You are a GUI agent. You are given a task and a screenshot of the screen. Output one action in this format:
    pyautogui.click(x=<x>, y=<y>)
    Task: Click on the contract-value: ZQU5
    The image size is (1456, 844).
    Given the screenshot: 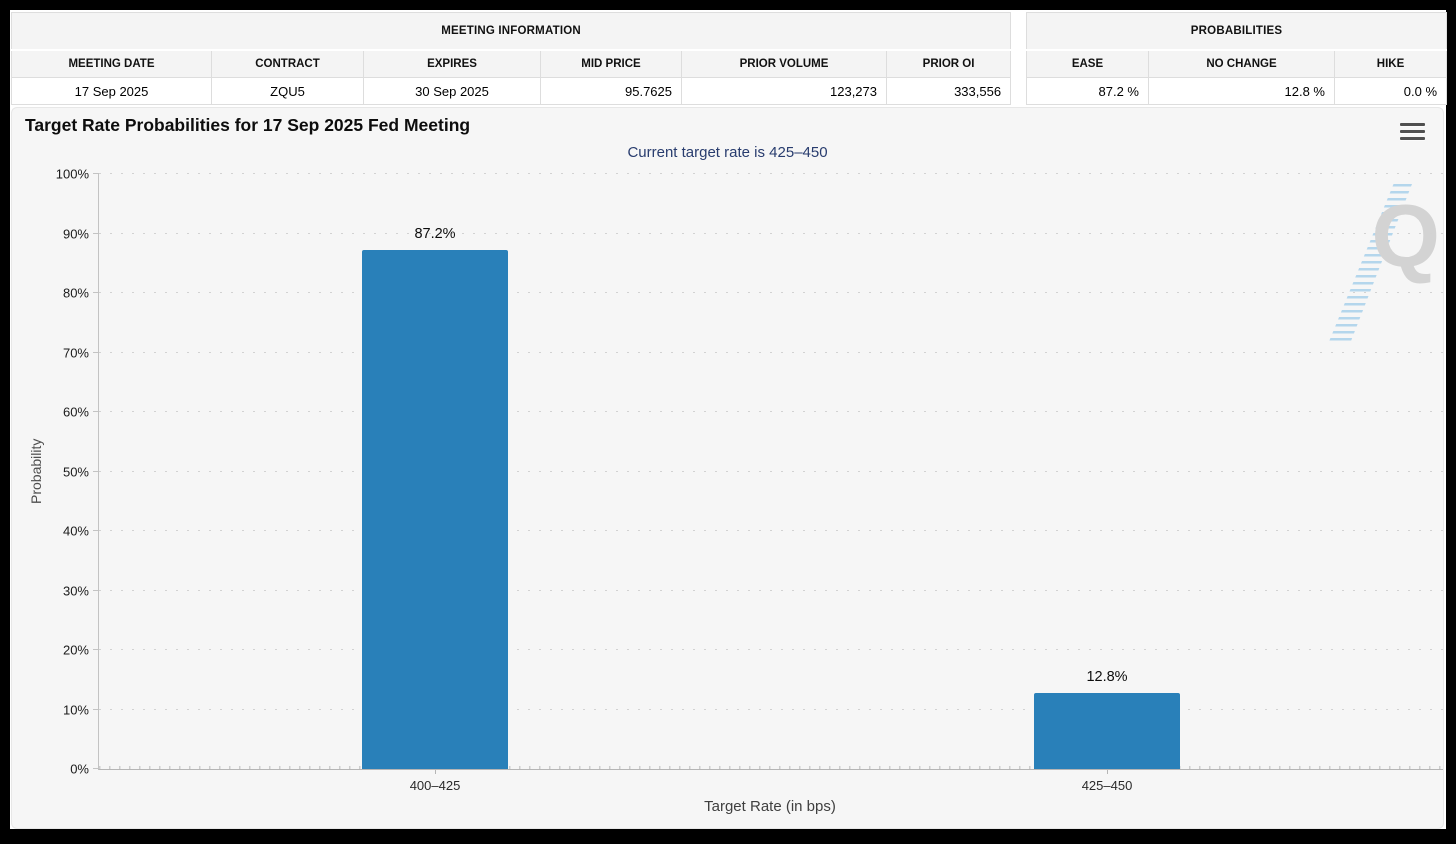 What is the action you would take?
    pyautogui.click(x=287, y=91)
    